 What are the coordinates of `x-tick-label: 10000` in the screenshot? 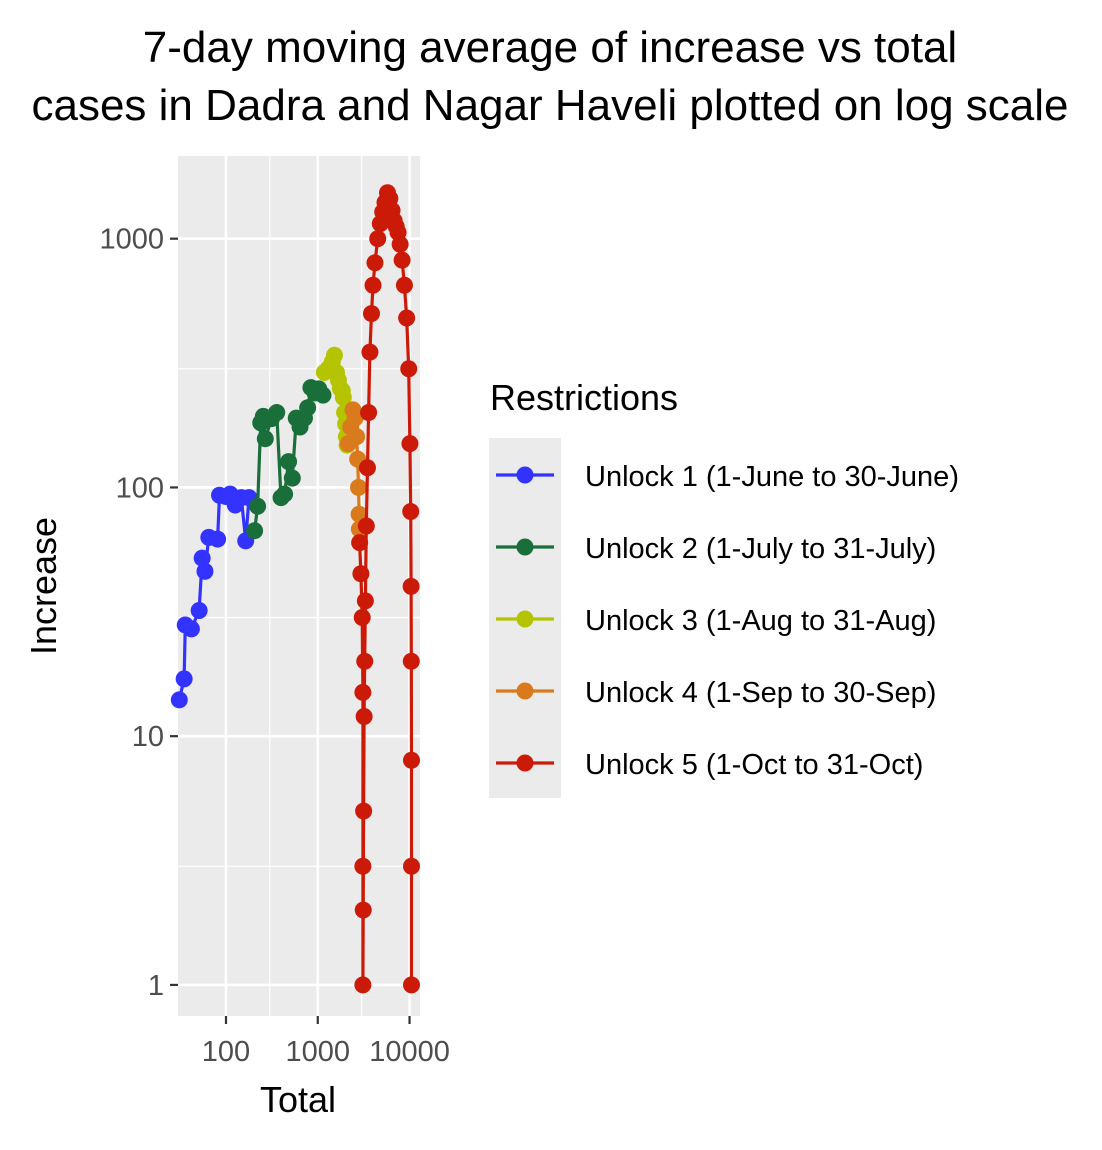 It's located at (409, 1052).